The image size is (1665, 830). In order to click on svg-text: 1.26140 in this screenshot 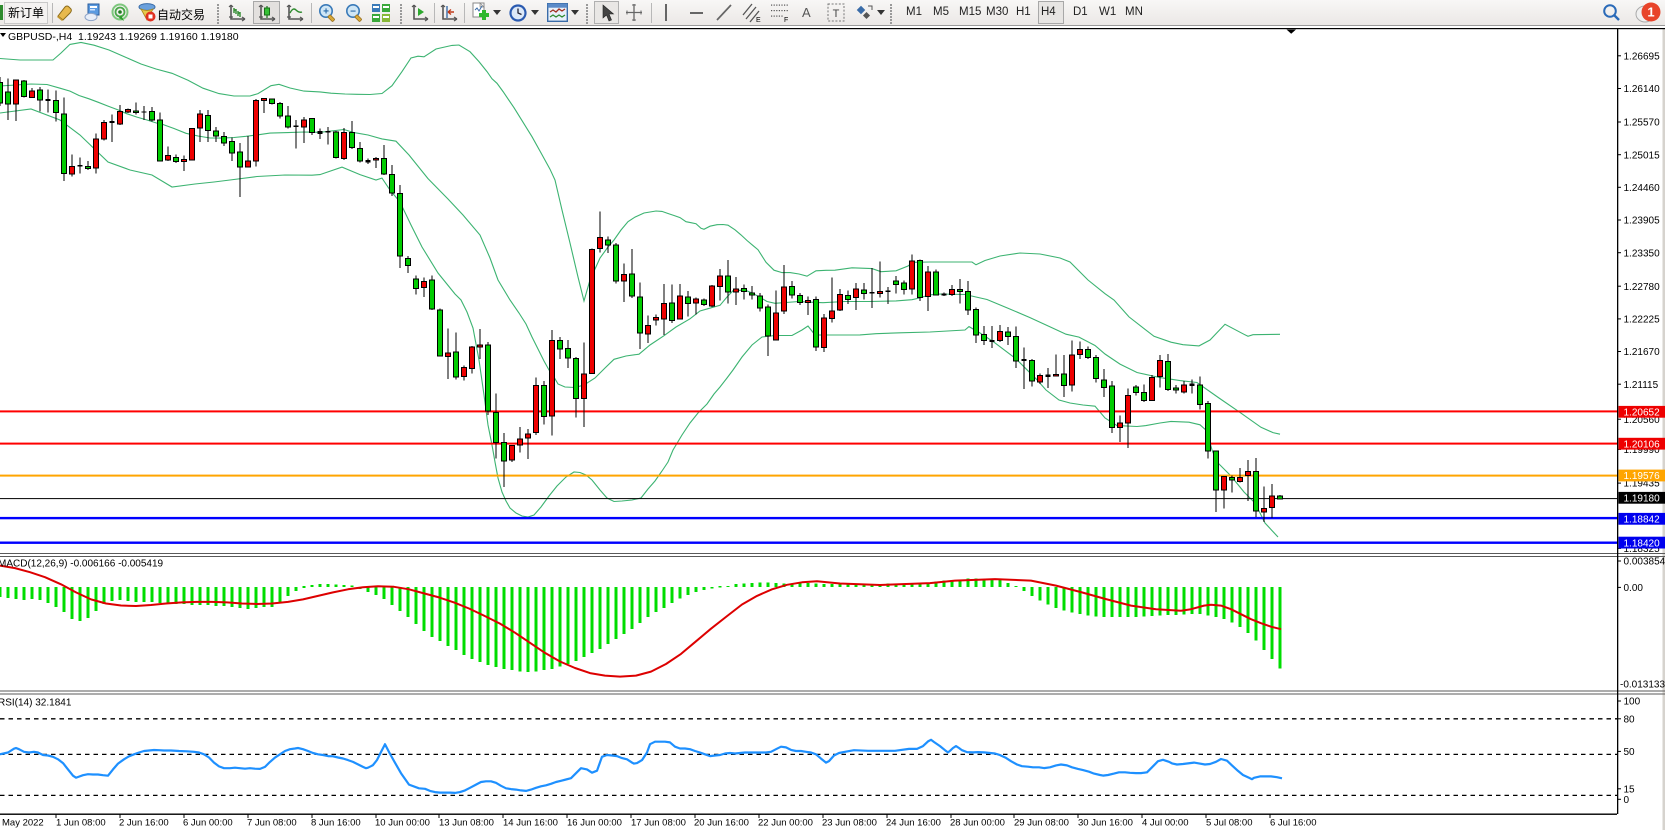, I will do `click(1642, 89)`.